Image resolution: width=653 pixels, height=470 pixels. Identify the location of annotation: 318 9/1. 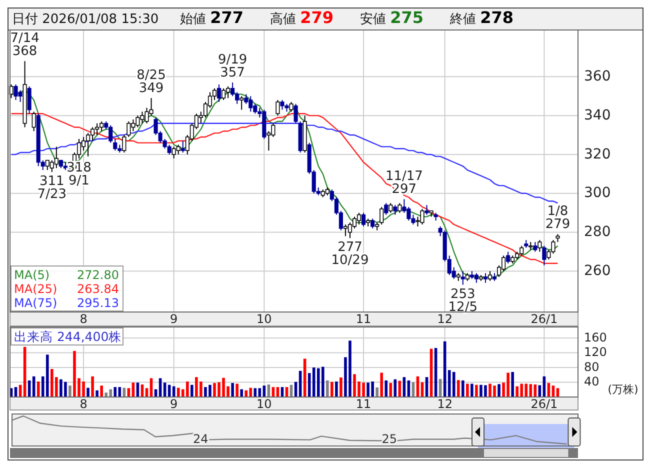
(79, 174).